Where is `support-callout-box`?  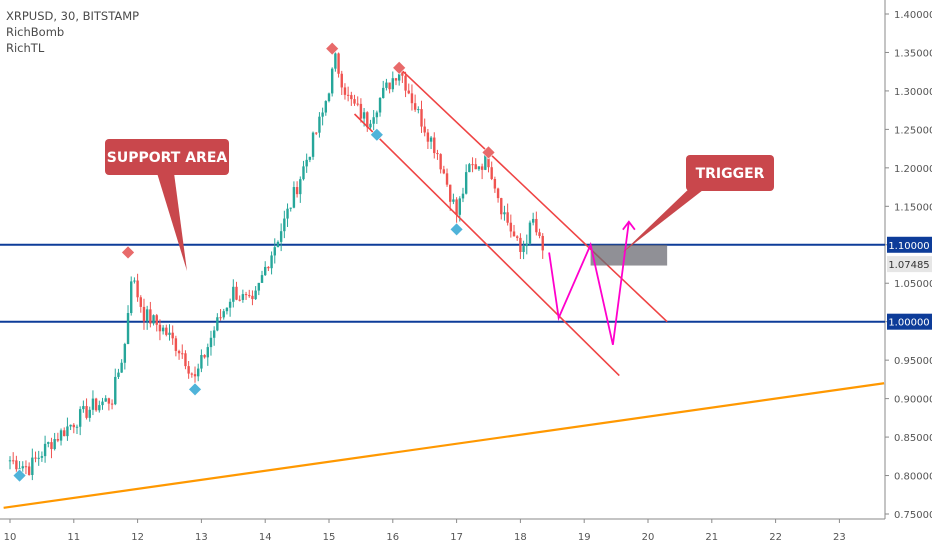 support-callout-box is located at coordinates (167, 157).